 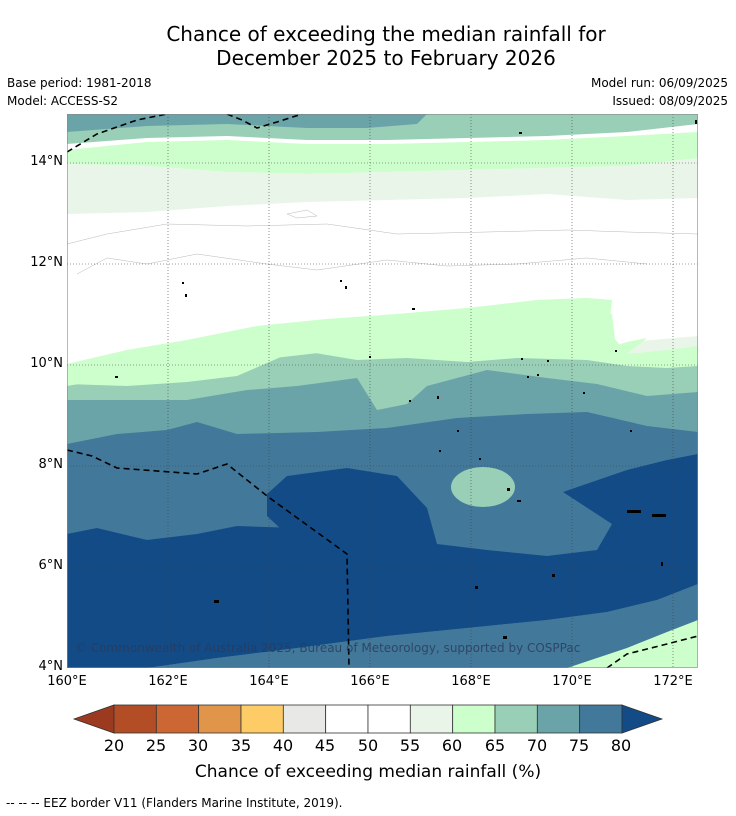 I want to click on colorbar-label: 80, so click(x=621, y=745).